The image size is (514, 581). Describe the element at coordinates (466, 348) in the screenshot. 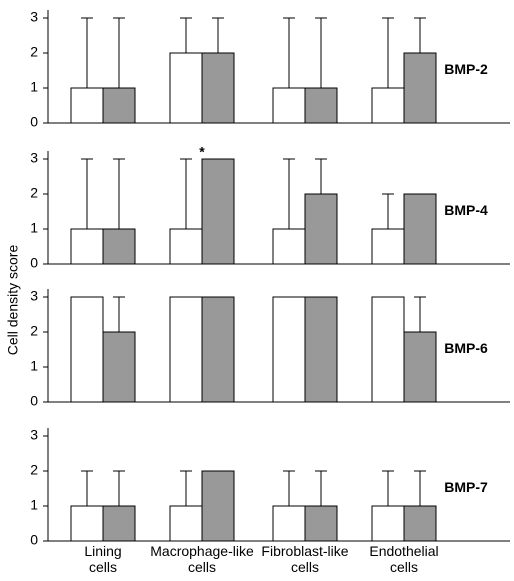

I see `panel-title: BMP-6` at that location.